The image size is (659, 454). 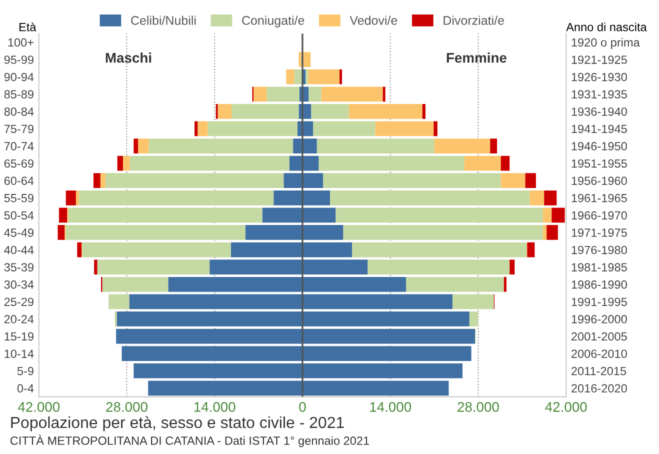 I want to click on y2-tick-label: 1956-1960, so click(x=599, y=180).